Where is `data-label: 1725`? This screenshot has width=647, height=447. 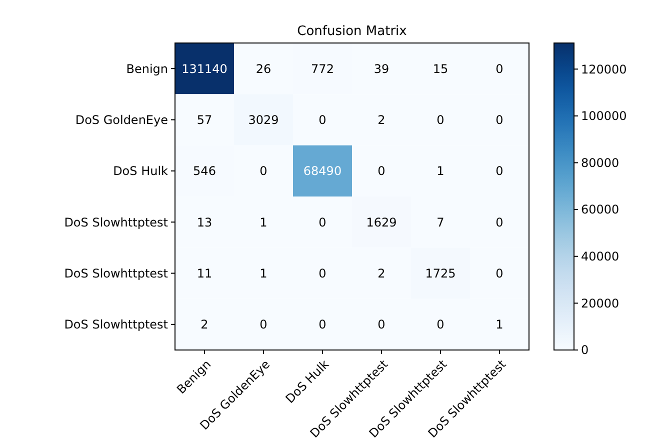
data-label: 1725 is located at coordinates (440, 273).